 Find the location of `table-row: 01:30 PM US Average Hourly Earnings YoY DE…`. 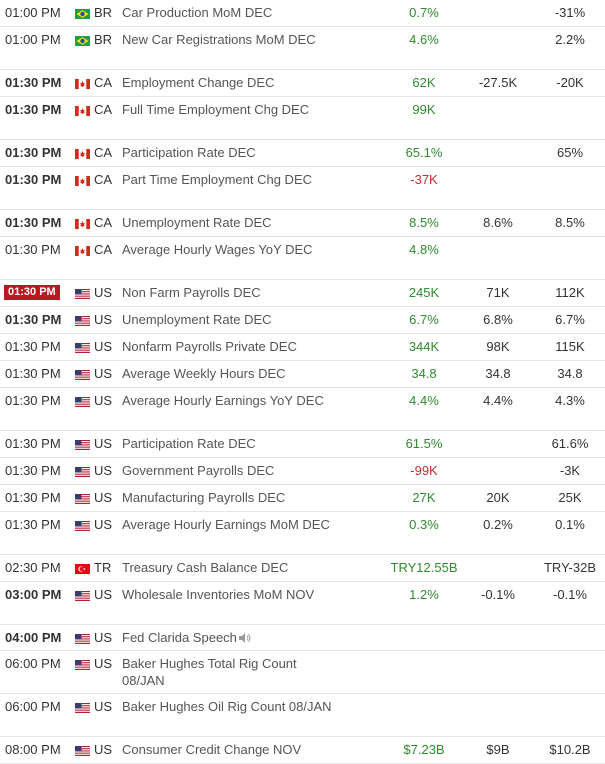

table-row: 01:30 PM US Average Hourly Earnings YoY DE… is located at coordinates (302, 409).